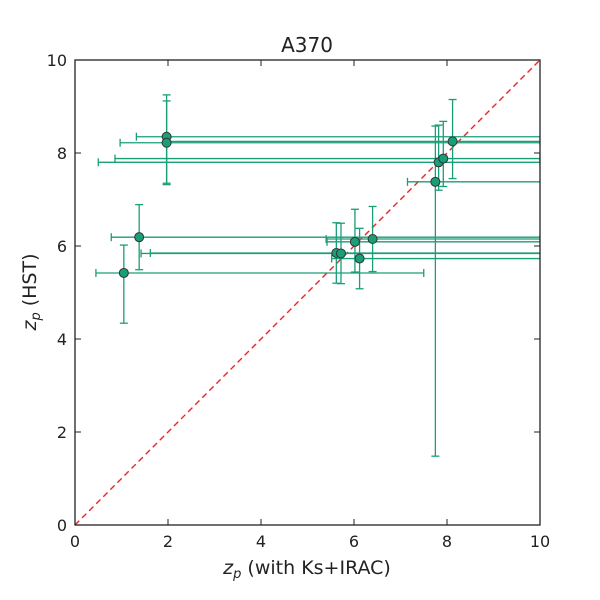 The width and height of the screenshot is (600, 600). Describe the element at coordinates (36, 316) in the screenshot. I see `y-axis-label-sub: p` at that location.